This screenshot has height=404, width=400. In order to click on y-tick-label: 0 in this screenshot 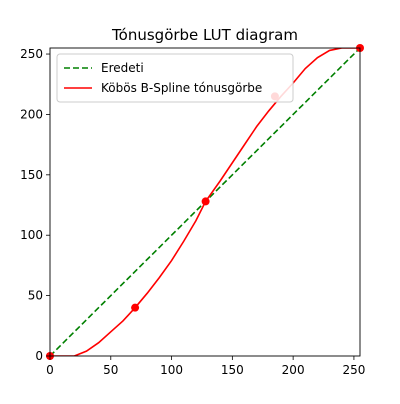, I will do `click(39, 356)`.